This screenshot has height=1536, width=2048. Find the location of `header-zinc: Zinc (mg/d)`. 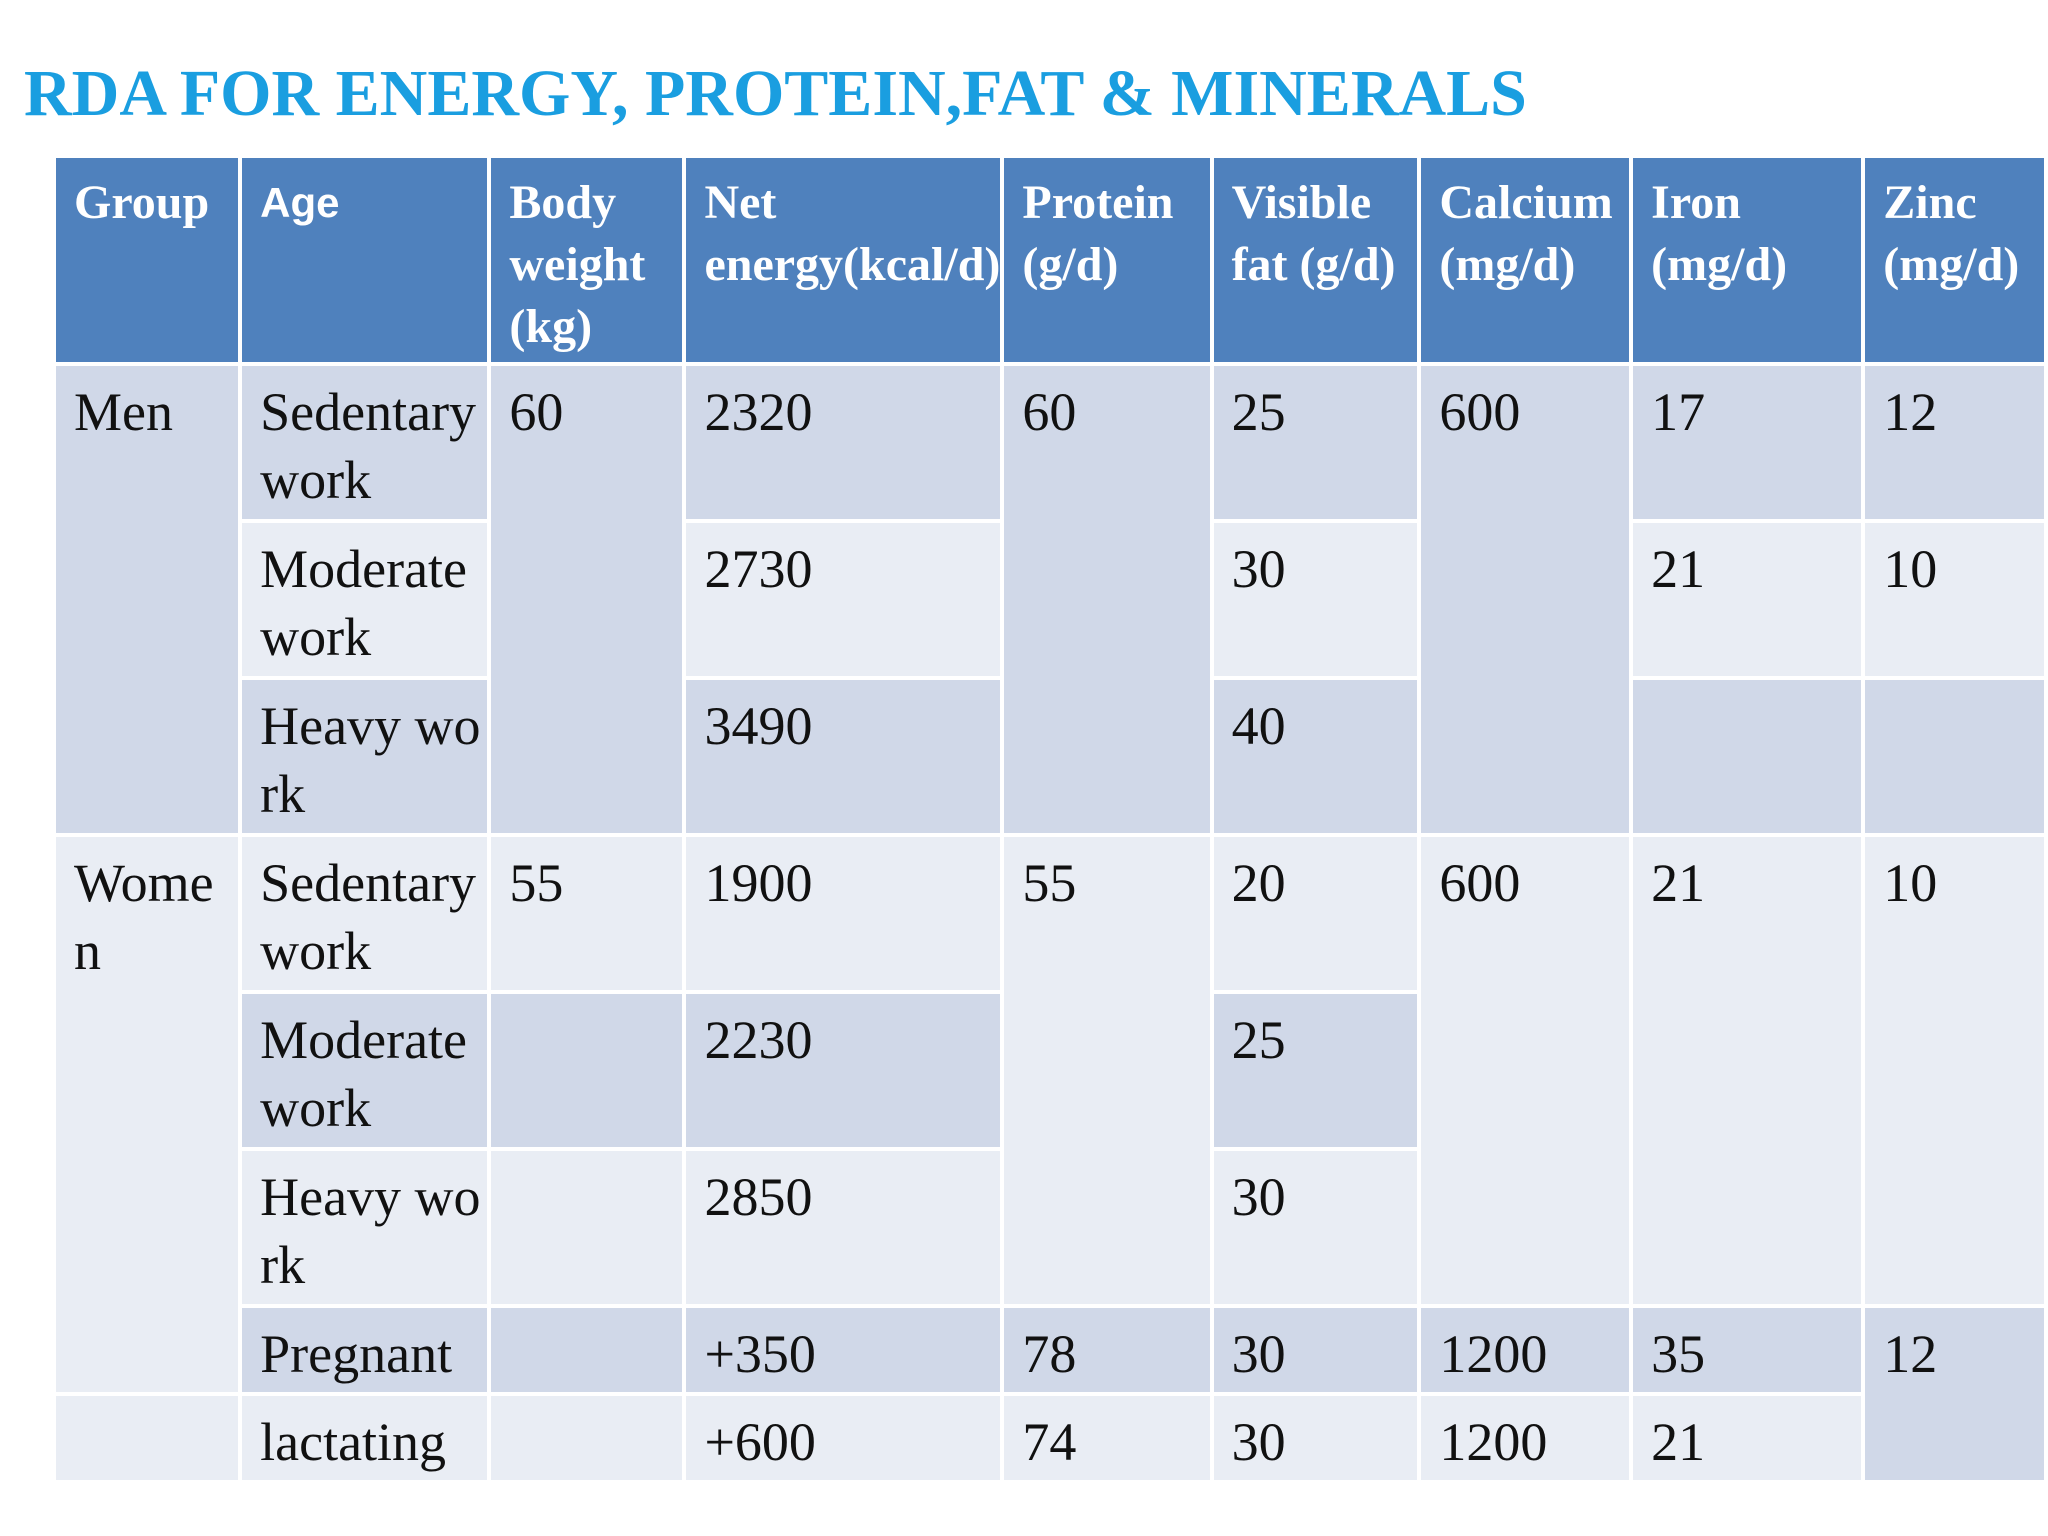

header-zinc: Zinc (mg/d) is located at coordinates (1954, 260).